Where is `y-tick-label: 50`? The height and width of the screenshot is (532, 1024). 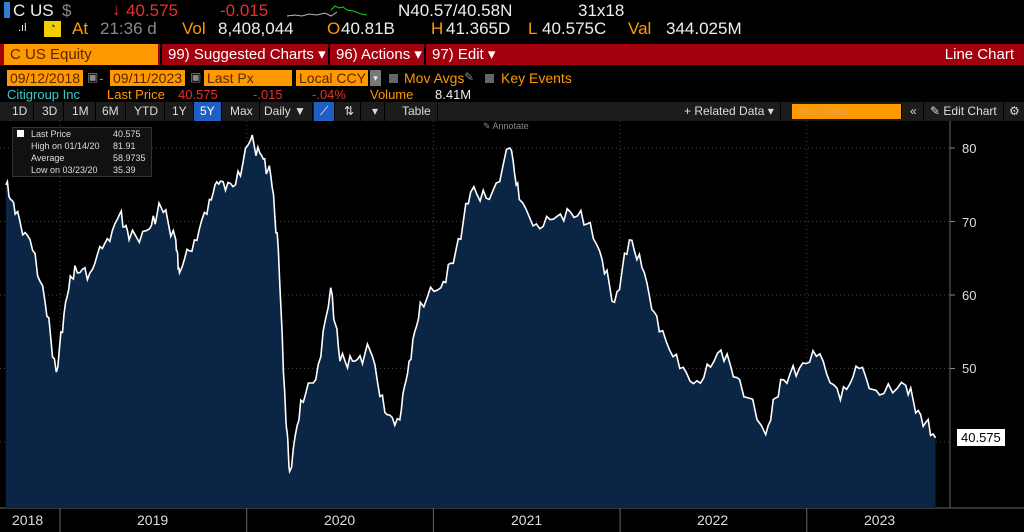 y-tick-label: 50 is located at coordinates (969, 368).